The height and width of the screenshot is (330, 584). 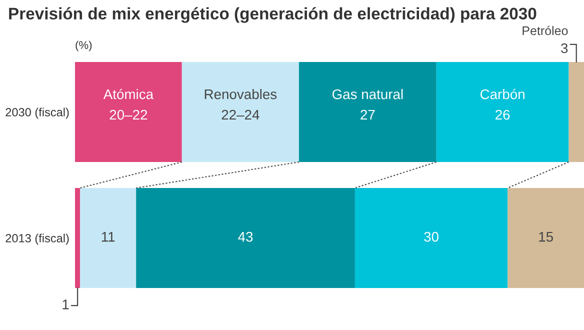 What do you see at coordinates (272, 15) in the screenshot?
I see `chart-title: Previsión de mix energético (generación de electricidad) para 2030` at bounding box center [272, 15].